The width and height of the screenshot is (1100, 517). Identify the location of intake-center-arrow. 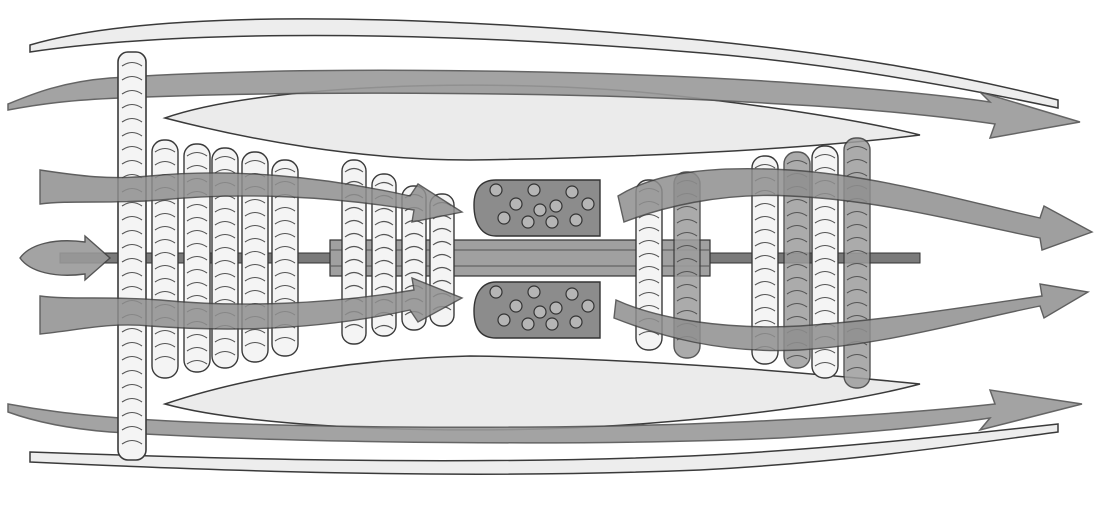
(65, 258).